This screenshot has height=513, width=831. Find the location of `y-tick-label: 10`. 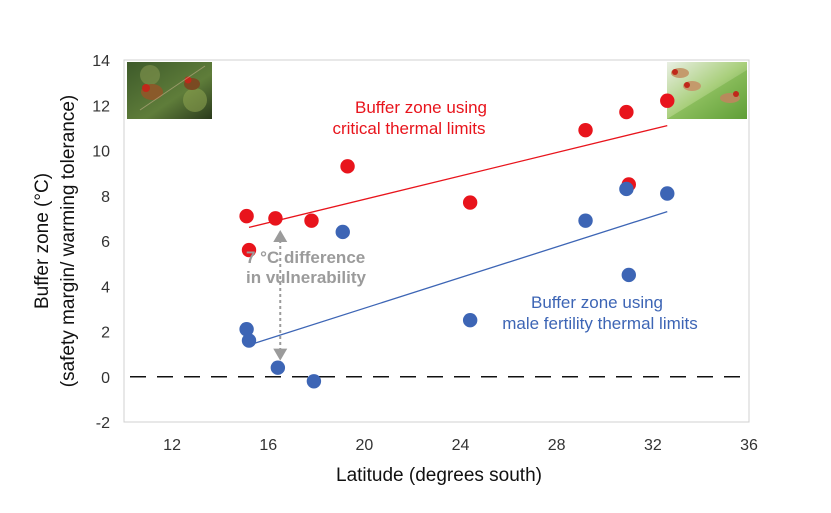

y-tick-label: 10 is located at coordinates (101, 152).